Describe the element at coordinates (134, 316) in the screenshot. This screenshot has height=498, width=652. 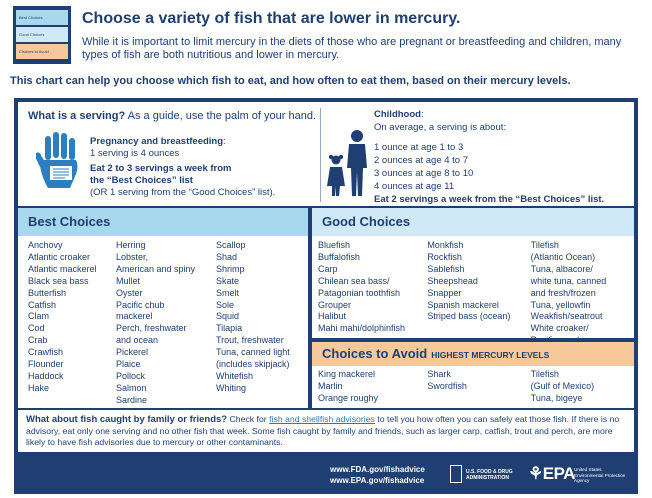
I see `fish-item: mackerel` at that location.